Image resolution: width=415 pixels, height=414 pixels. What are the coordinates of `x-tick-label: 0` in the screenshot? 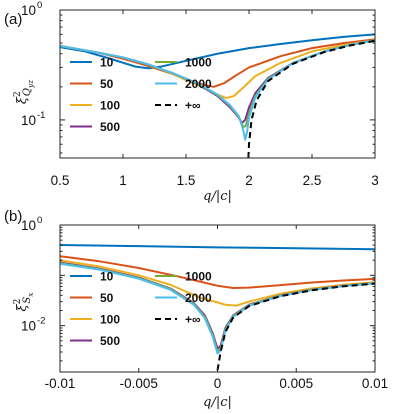 It's located at (218, 383).